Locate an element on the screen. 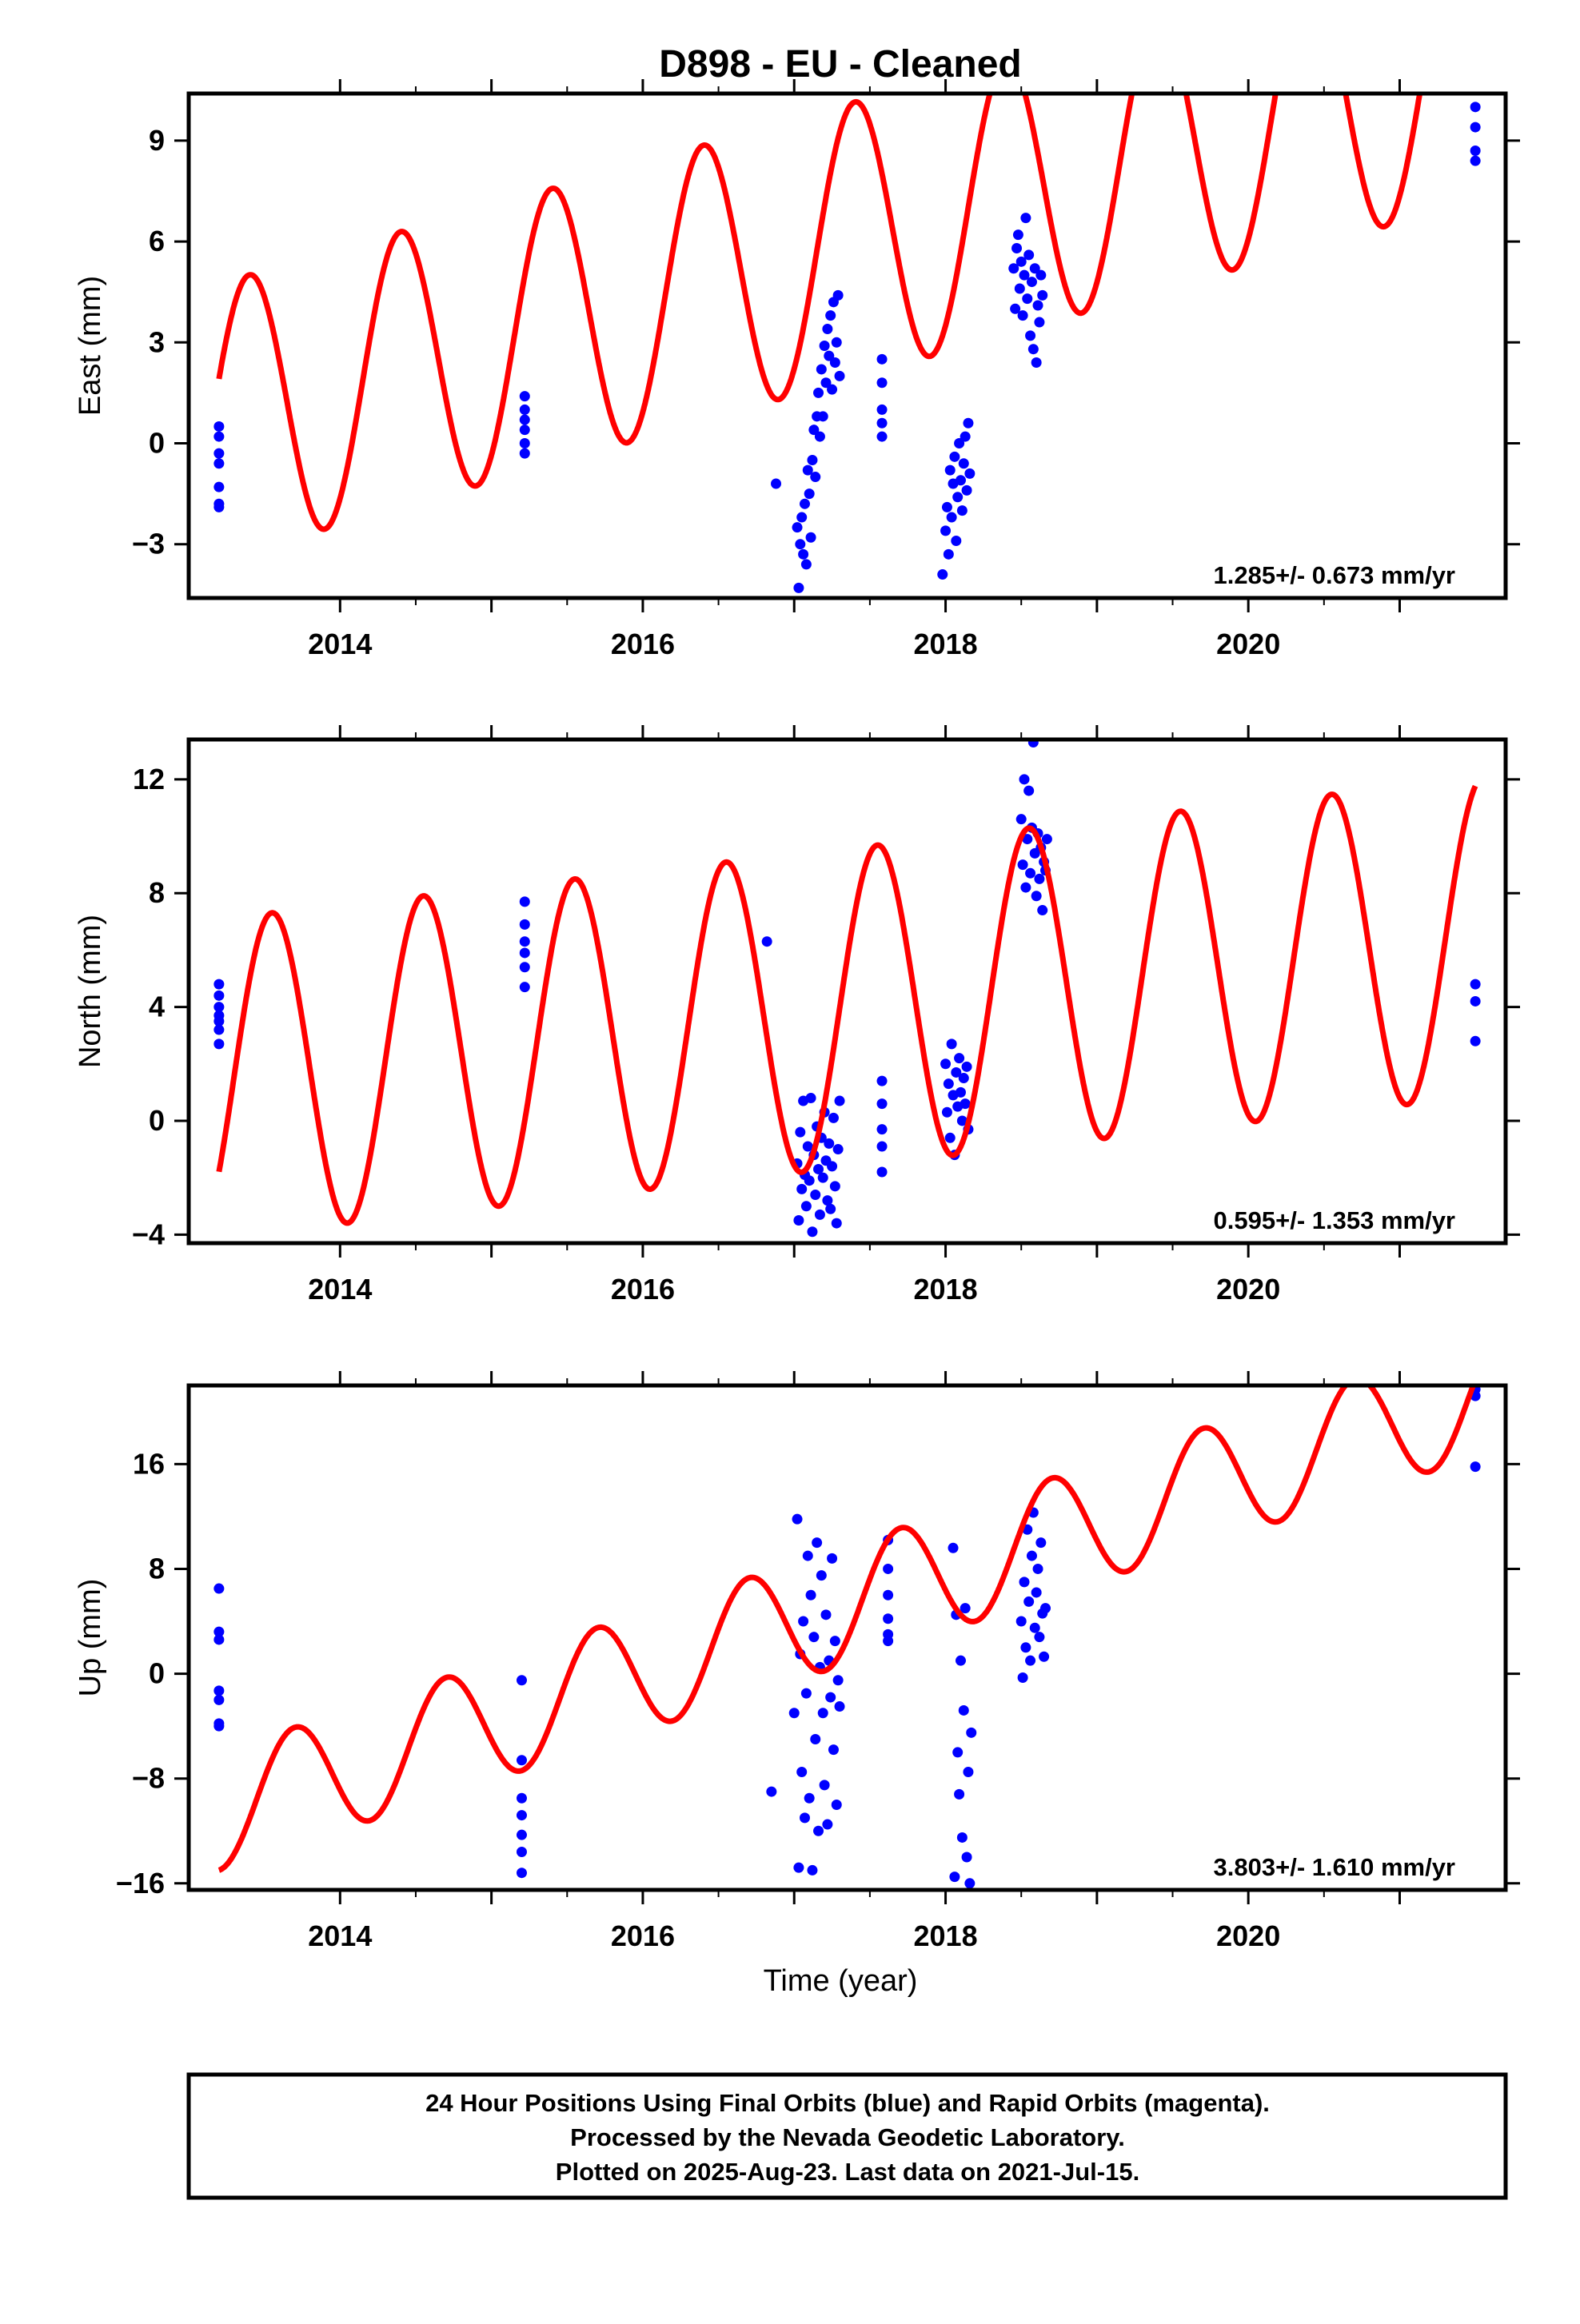  y-tick-label: 9 is located at coordinates (157, 140).